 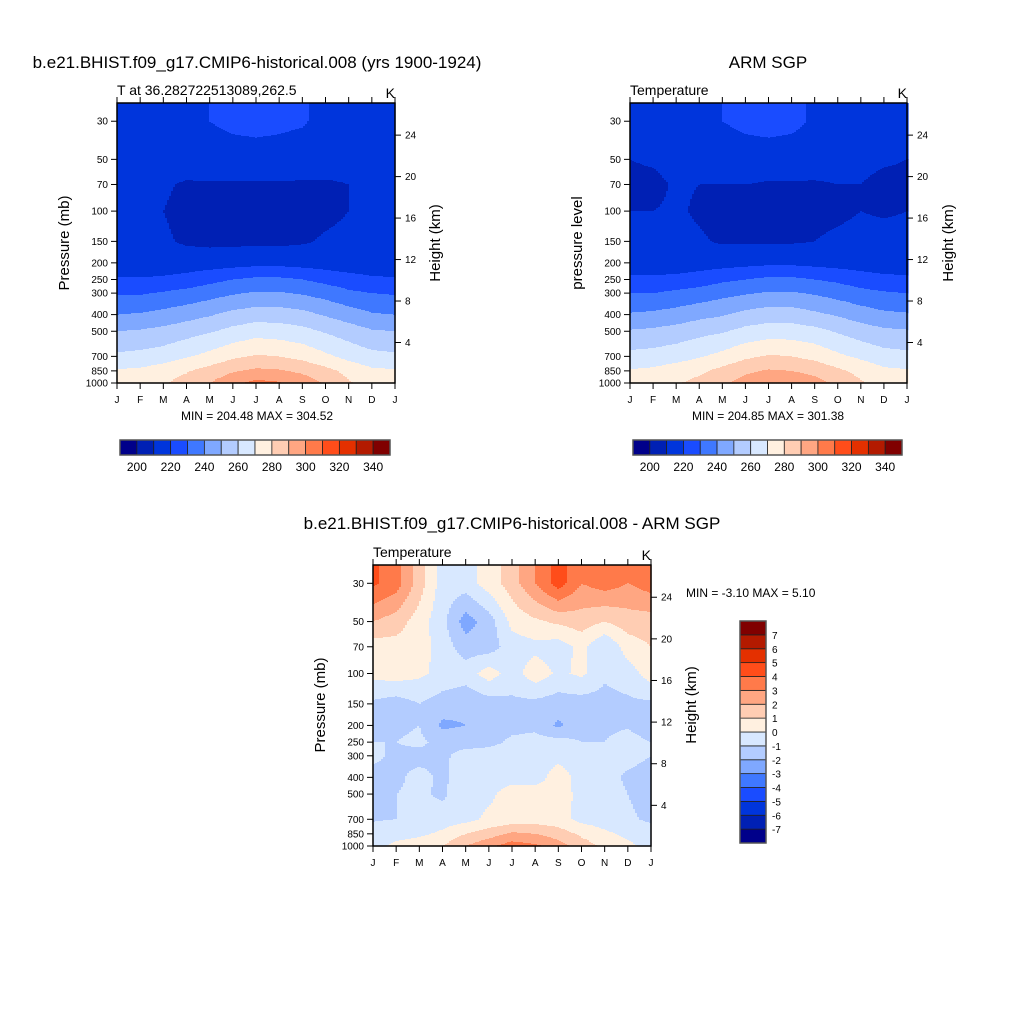 I want to click on x-tick-label: F, so click(x=653, y=400).